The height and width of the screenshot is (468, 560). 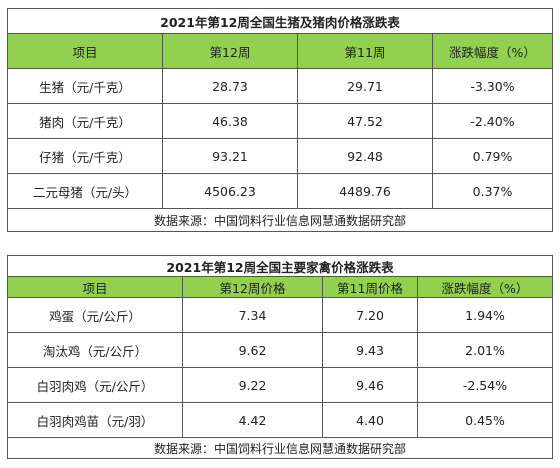 What do you see at coordinates (95, 350) in the screenshot?
I see `row-label: 淘汰鸡（元/公斤）` at bounding box center [95, 350].